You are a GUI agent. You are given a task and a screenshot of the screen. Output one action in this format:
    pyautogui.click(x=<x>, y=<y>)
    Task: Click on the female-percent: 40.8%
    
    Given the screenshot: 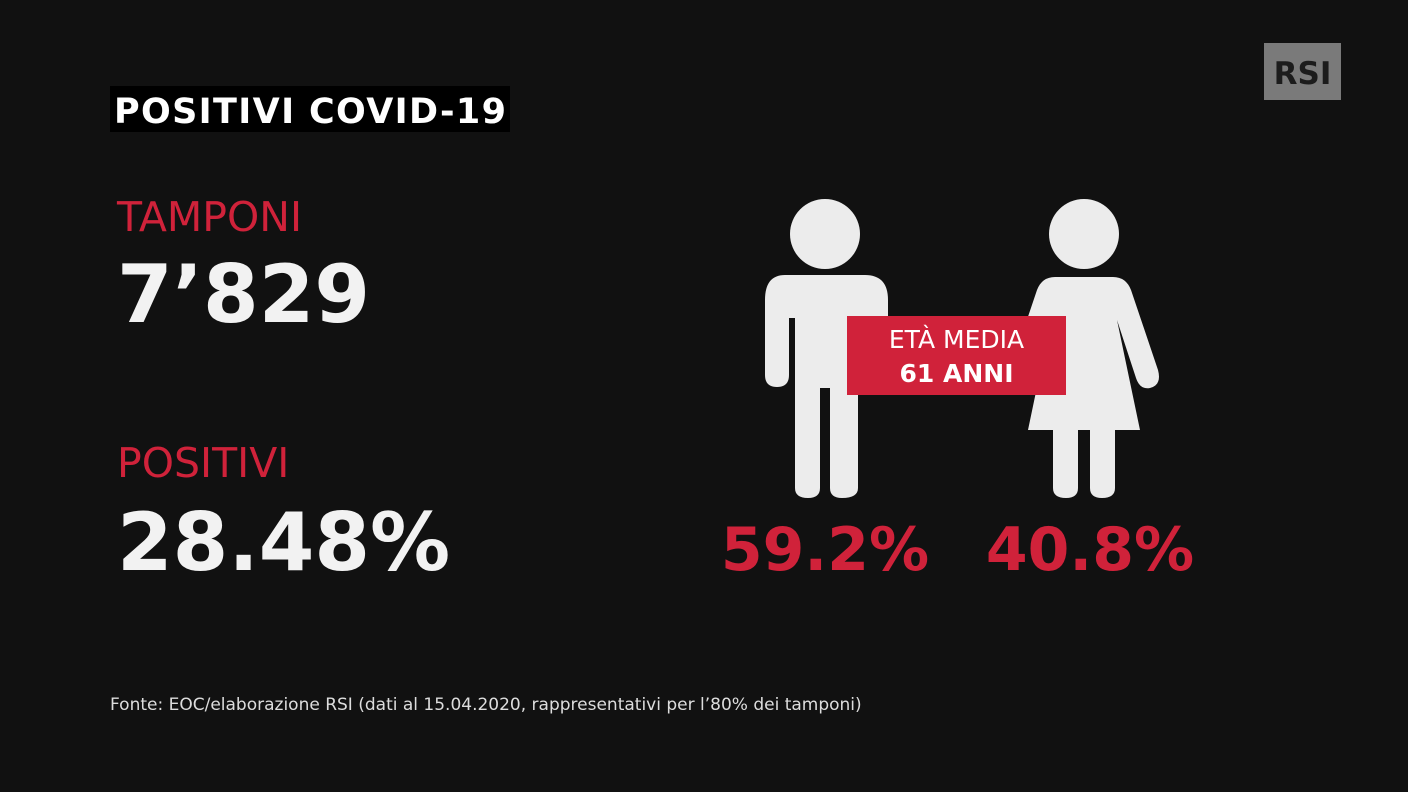 What is the action you would take?
    pyautogui.click(x=1090, y=550)
    